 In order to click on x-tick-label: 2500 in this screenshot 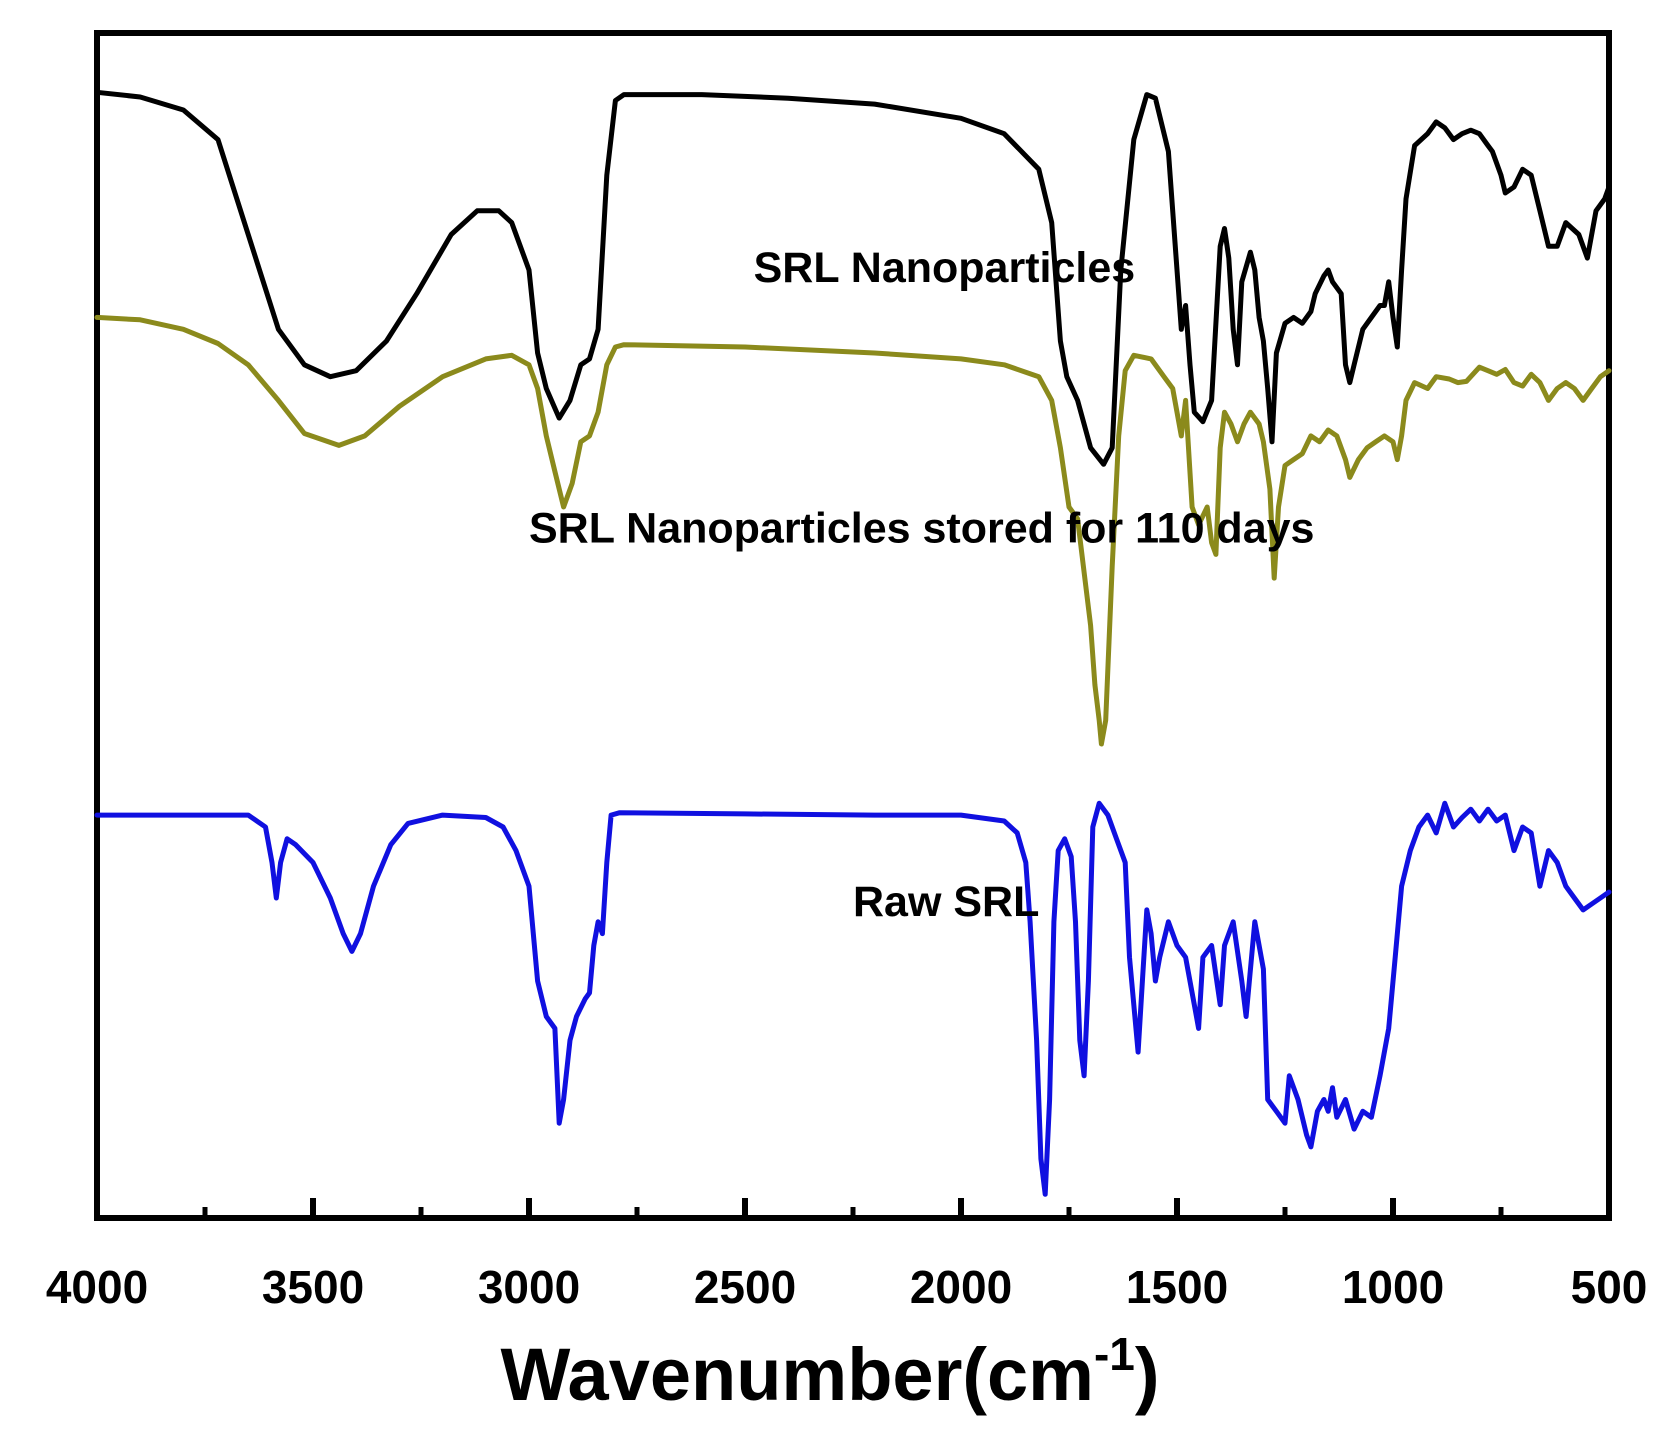, I will do `click(745, 1287)`.